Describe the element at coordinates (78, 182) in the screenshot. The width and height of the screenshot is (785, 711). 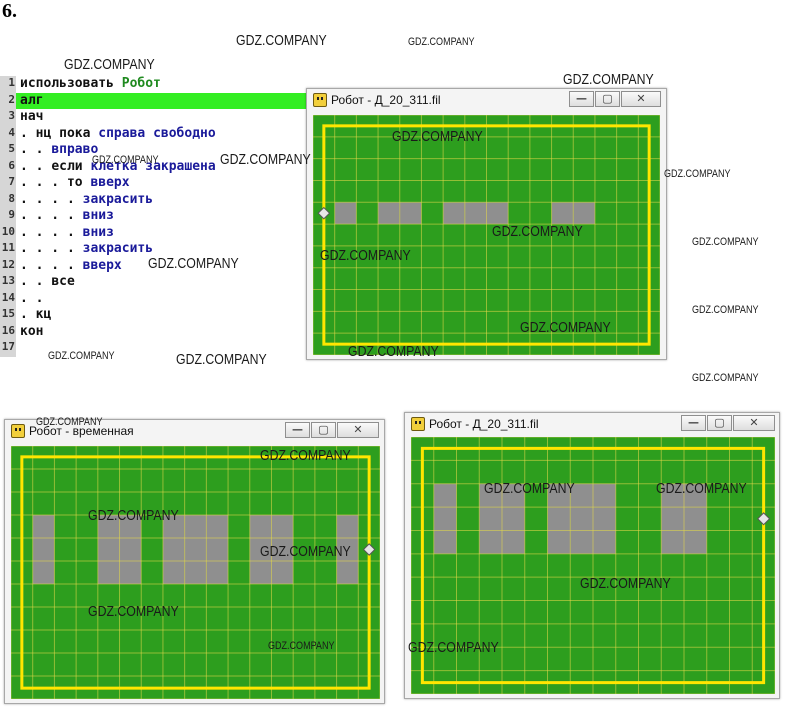
I see `keyword-token: то` at that location.